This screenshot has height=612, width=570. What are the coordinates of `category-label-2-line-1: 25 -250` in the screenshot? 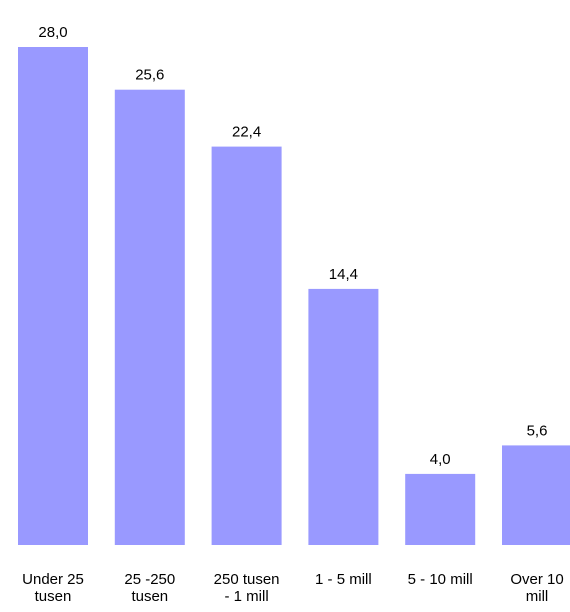 It's located at (149, 579).